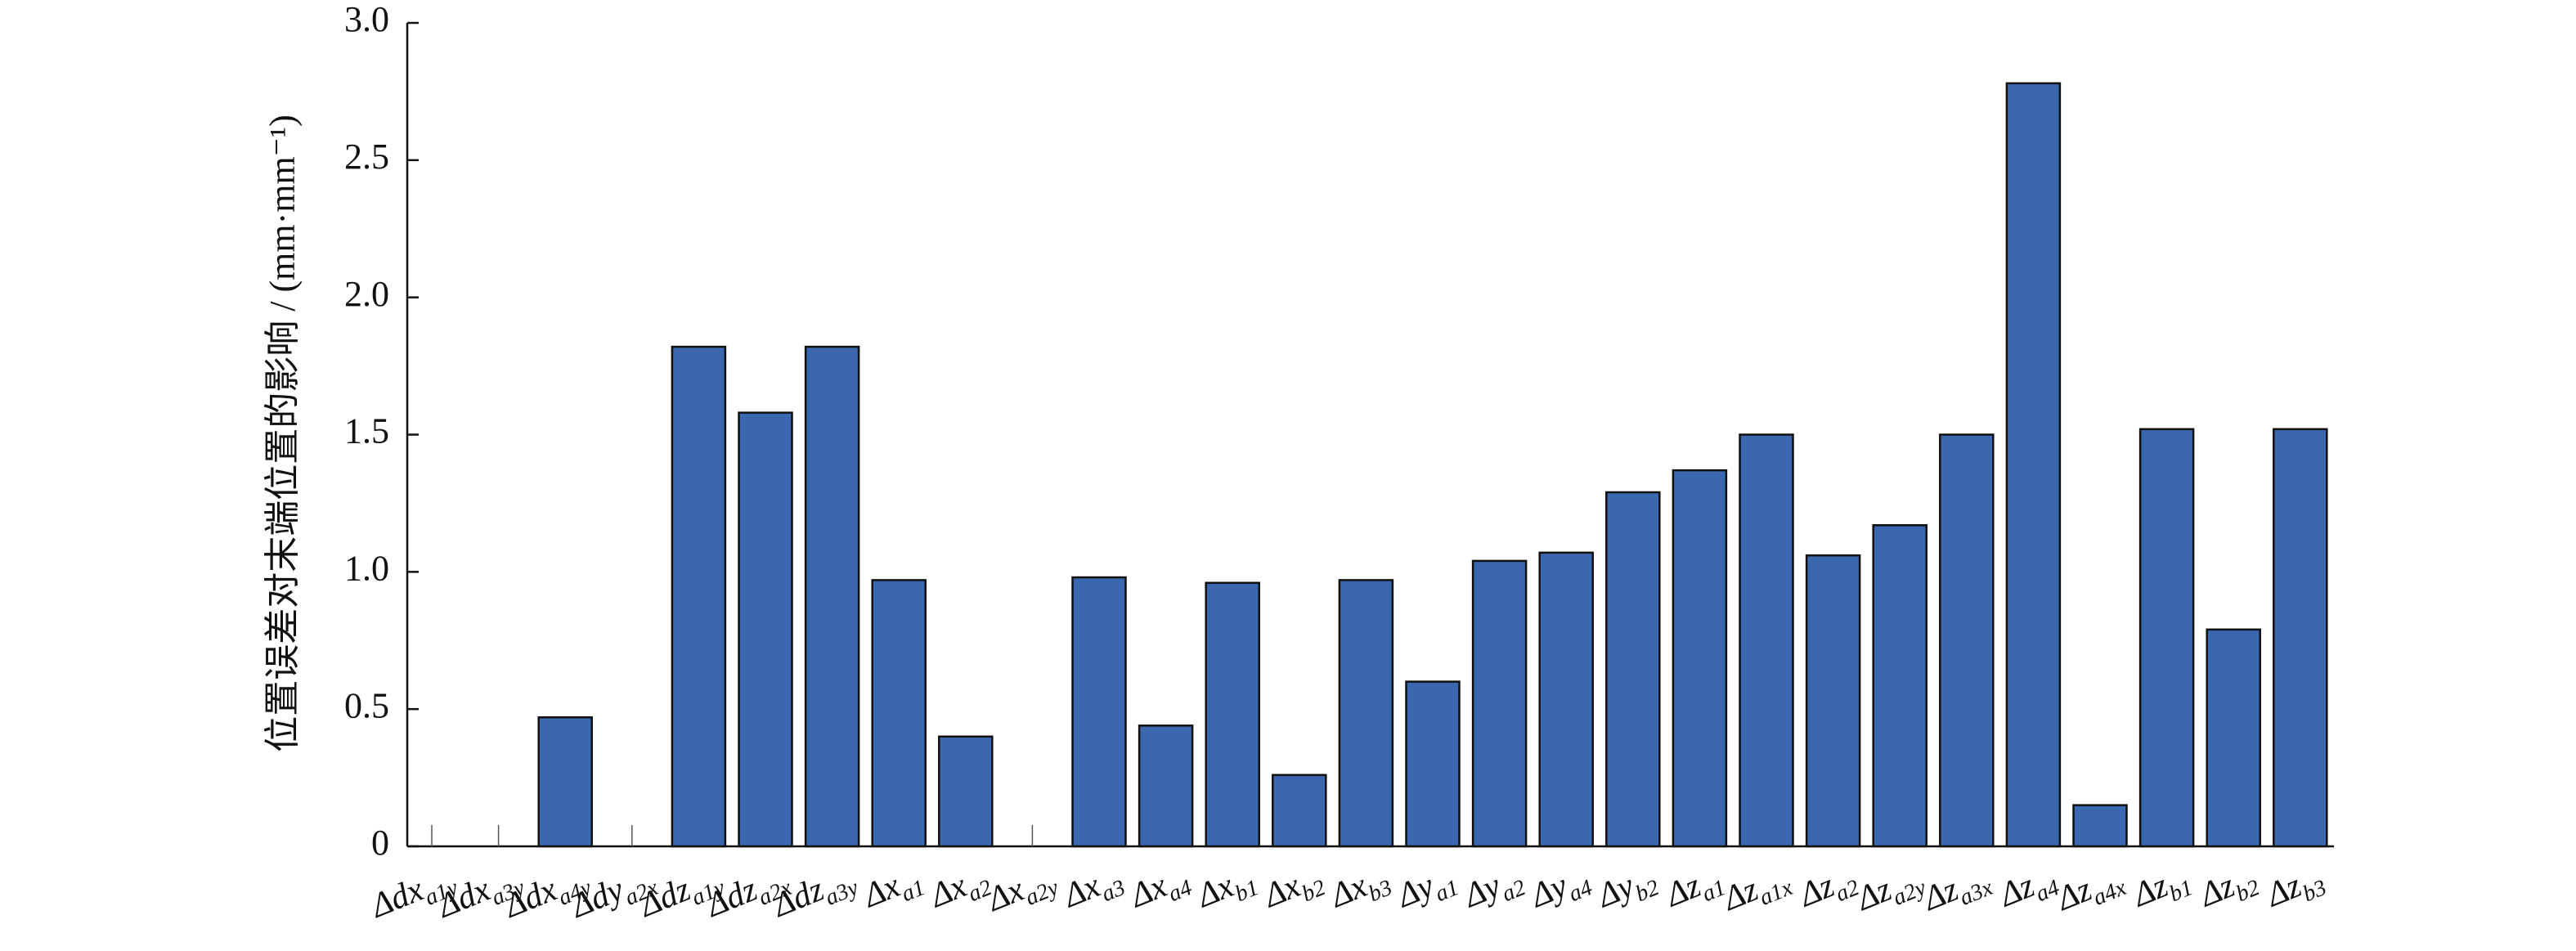 This screenshot has width=2576, height=951. What do you see at coordinates (283, 433) in the screenshot?
I see `y-axis-label: 位置误差对末端位置的影响 / (mm·mm⁻¹)` at bounding box center [283, 433].